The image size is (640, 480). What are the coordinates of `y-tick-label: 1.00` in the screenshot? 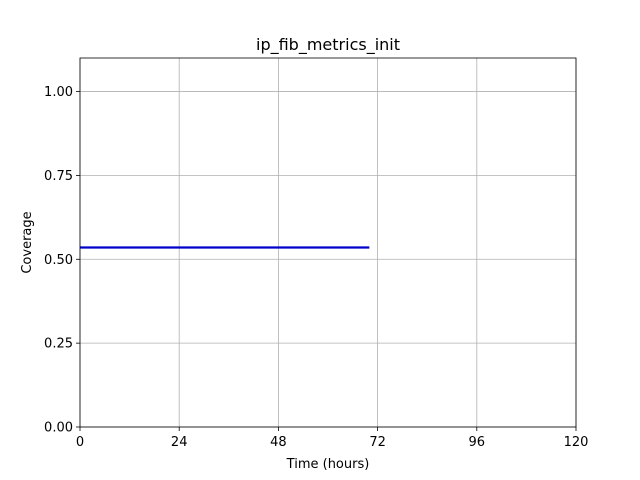 It's located at (58, 92).